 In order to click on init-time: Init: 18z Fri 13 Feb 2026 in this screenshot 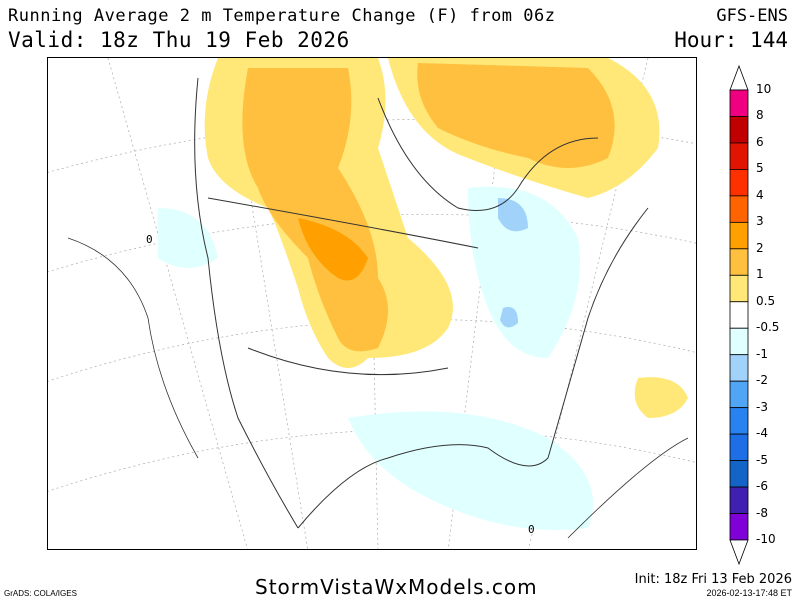, I will do `click(713, 579)`.